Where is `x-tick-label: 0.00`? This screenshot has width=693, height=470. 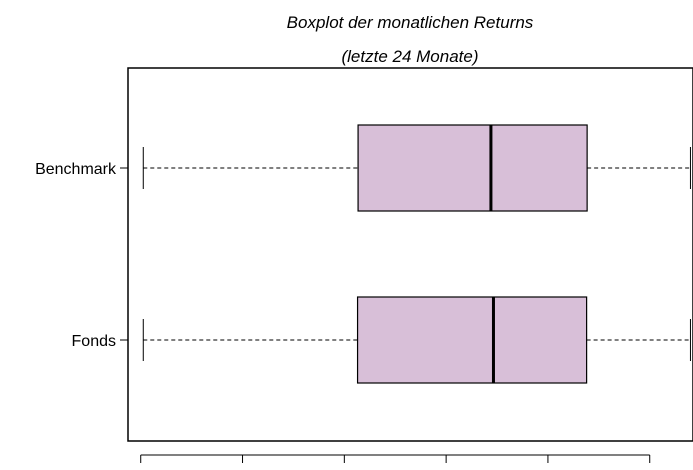 x-tick-label: 0.00 is located at coordinates (344, 469).